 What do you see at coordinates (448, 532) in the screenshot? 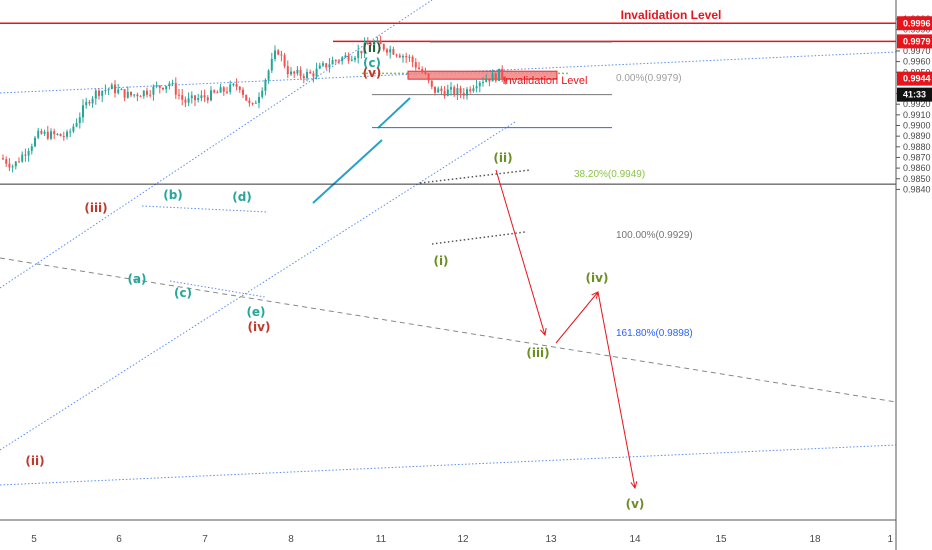
I see `time-axis: 5 6 7 8 11 12 13 14 15 18 1` at bounding box center [448, 532].